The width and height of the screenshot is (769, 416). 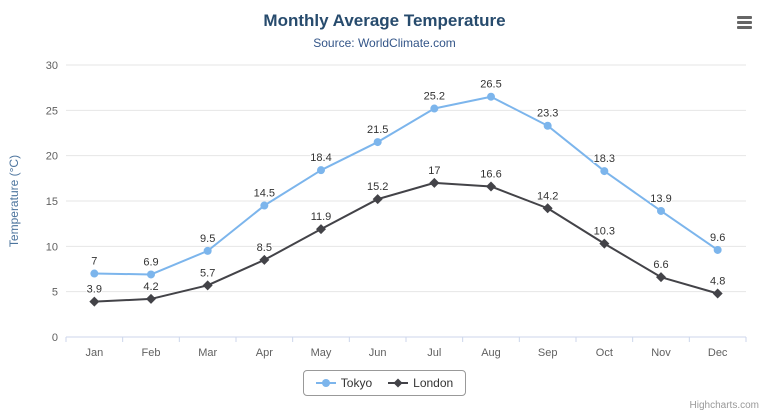 I want to click on data-label: 4.2, so click(x=150, y=287).